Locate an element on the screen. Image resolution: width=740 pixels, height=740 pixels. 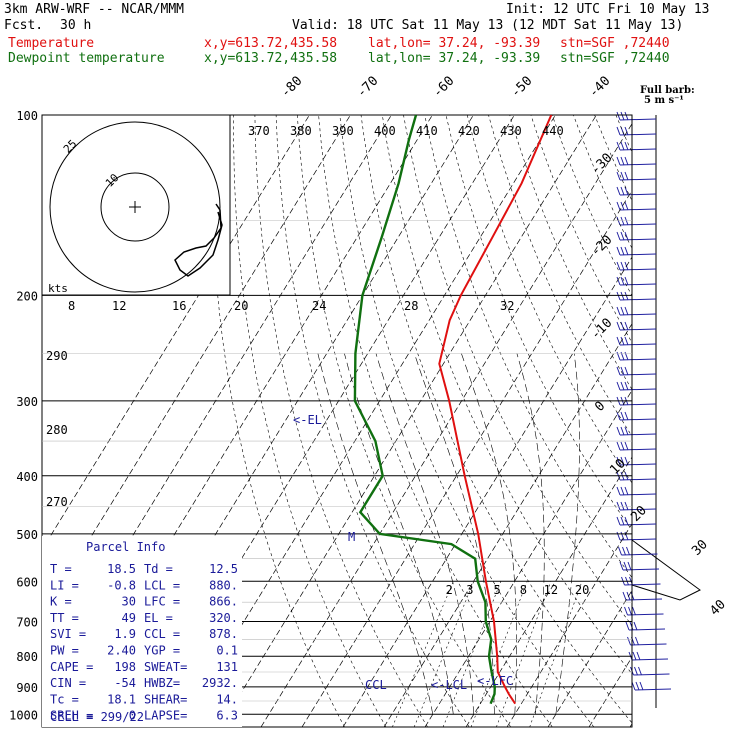
parcel-value-a: 198 is located at coordinates (125, 667).